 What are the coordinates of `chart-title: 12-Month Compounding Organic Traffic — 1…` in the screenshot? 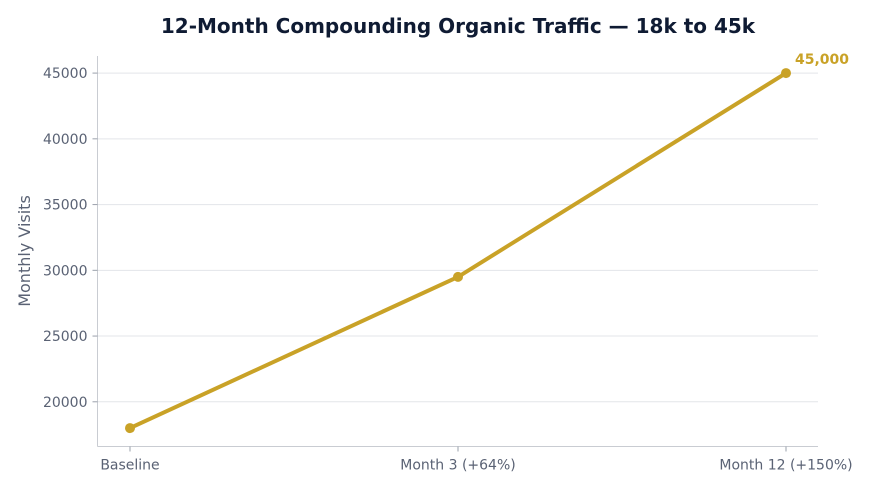 It's located at (458, 26).